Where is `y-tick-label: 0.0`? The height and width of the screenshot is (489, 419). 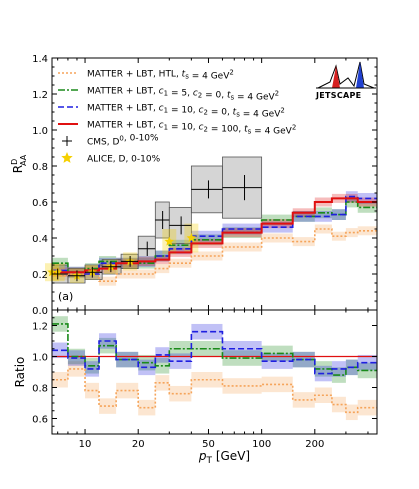
y-tick-label: 0.0 is located at coordinates (40, 311).